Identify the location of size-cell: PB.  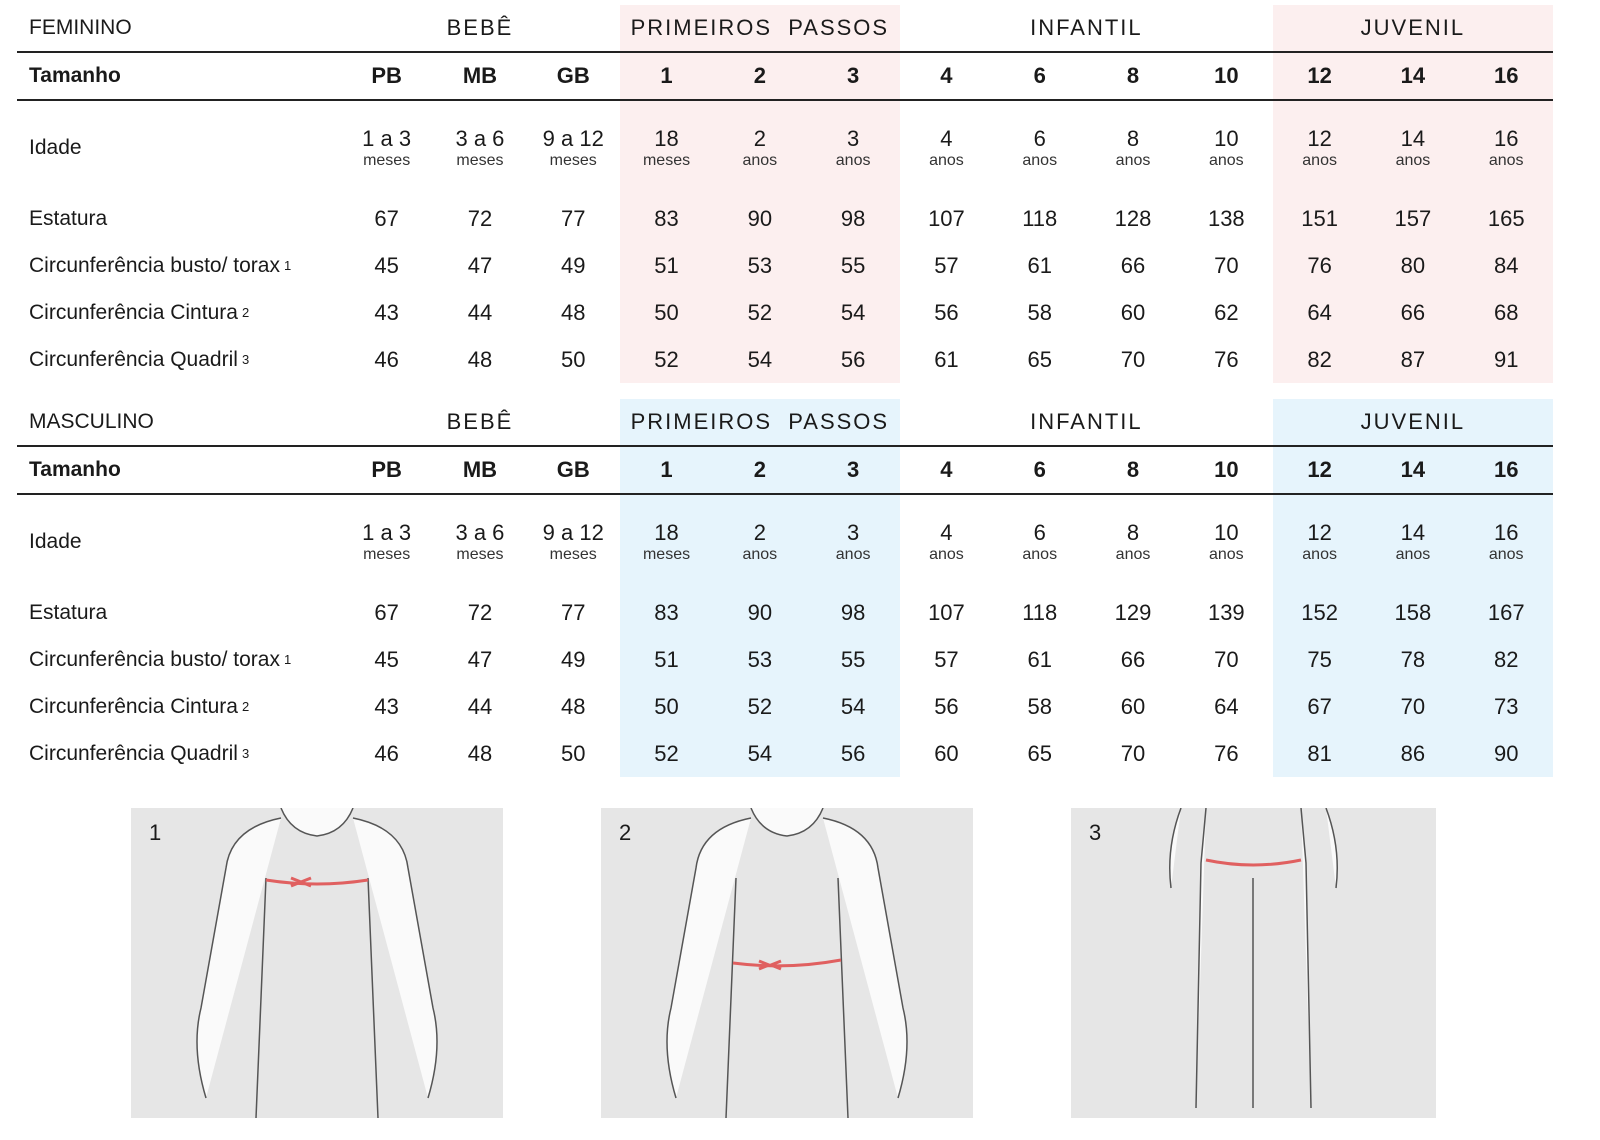
(386, 469).